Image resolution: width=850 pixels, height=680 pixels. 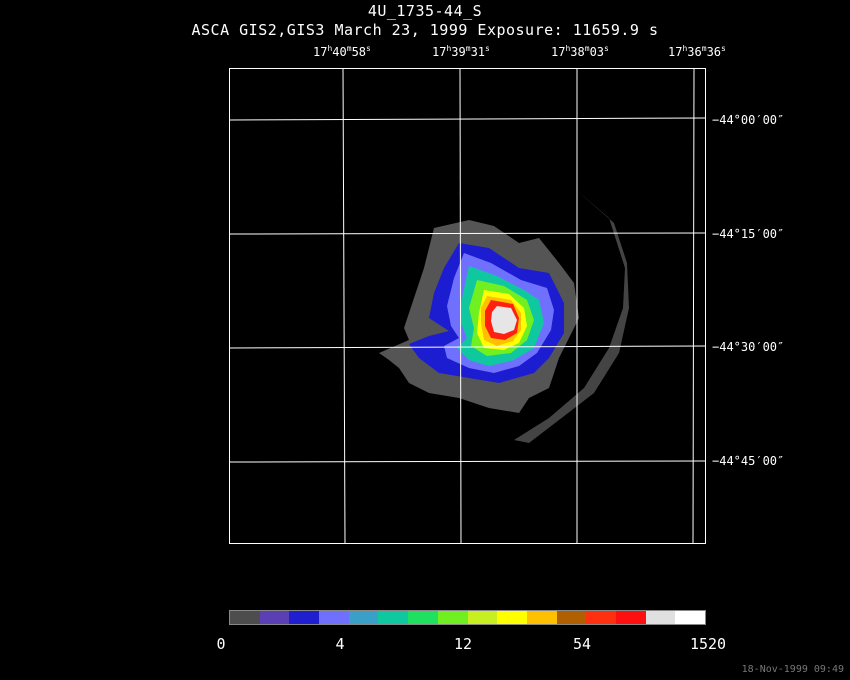 What do you see at coordinates (748, 347) in the screenshot?
I see `dec-label-3: −44°30′00″` at bounding box center [748, 347].